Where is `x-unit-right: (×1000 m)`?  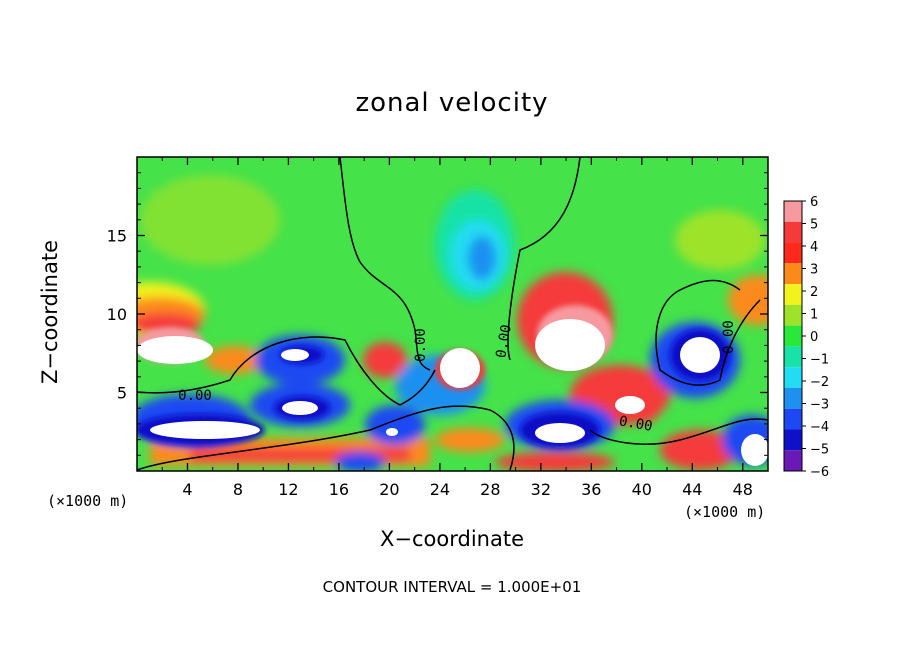
x-unit-right: (×1000 m) is located at coordinates (725, 512).